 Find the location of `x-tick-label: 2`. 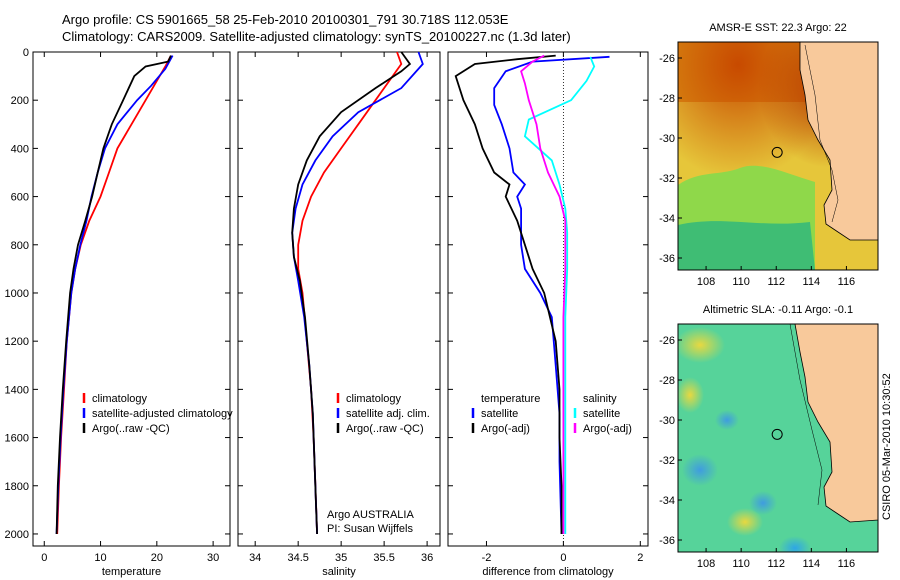

x-tick-label: 2 is located at coordinates (640, 558).